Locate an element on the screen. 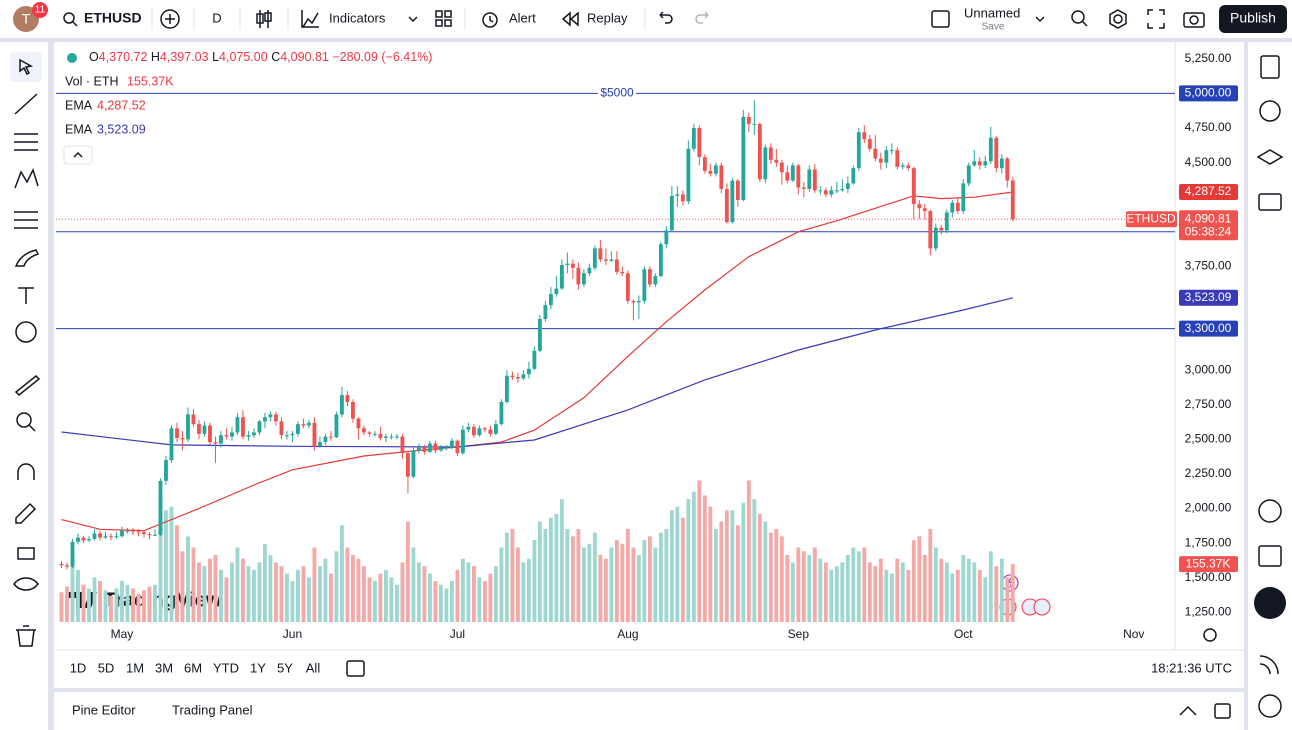 The width and height of the screenshot is (1292, 730). fullscreen-button is located at coordinates (1156, 19).